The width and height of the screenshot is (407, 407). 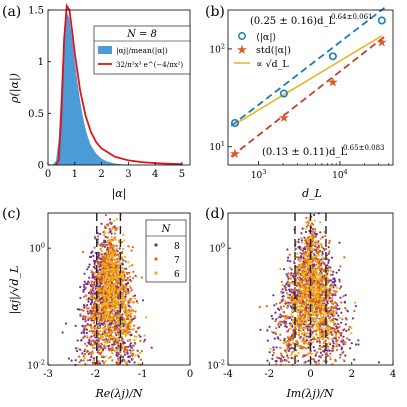 I want to click on x-tick-label-a: 5, so click(x=182, y=174).